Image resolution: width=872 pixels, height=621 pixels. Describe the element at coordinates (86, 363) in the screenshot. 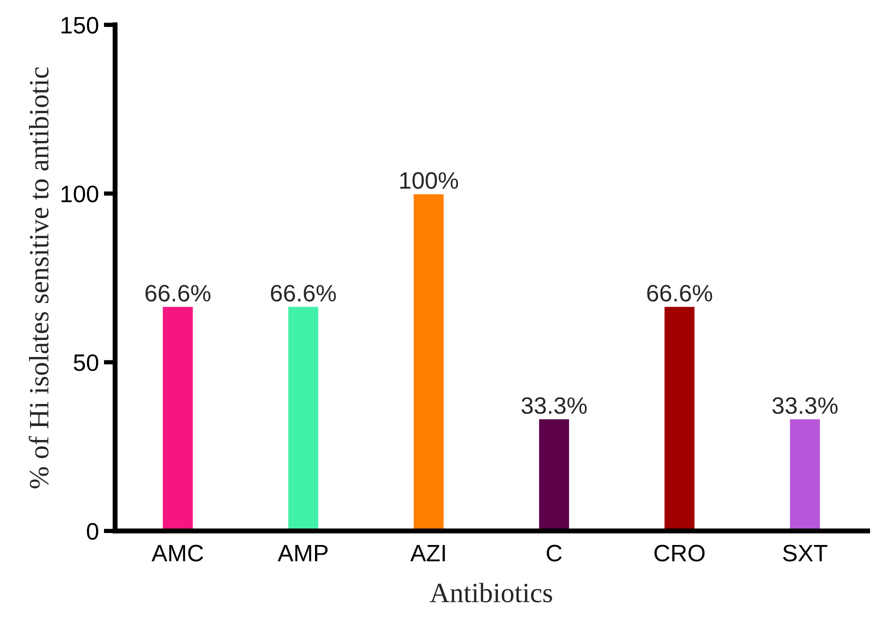

I see `y-tick-label: 50` at that location.